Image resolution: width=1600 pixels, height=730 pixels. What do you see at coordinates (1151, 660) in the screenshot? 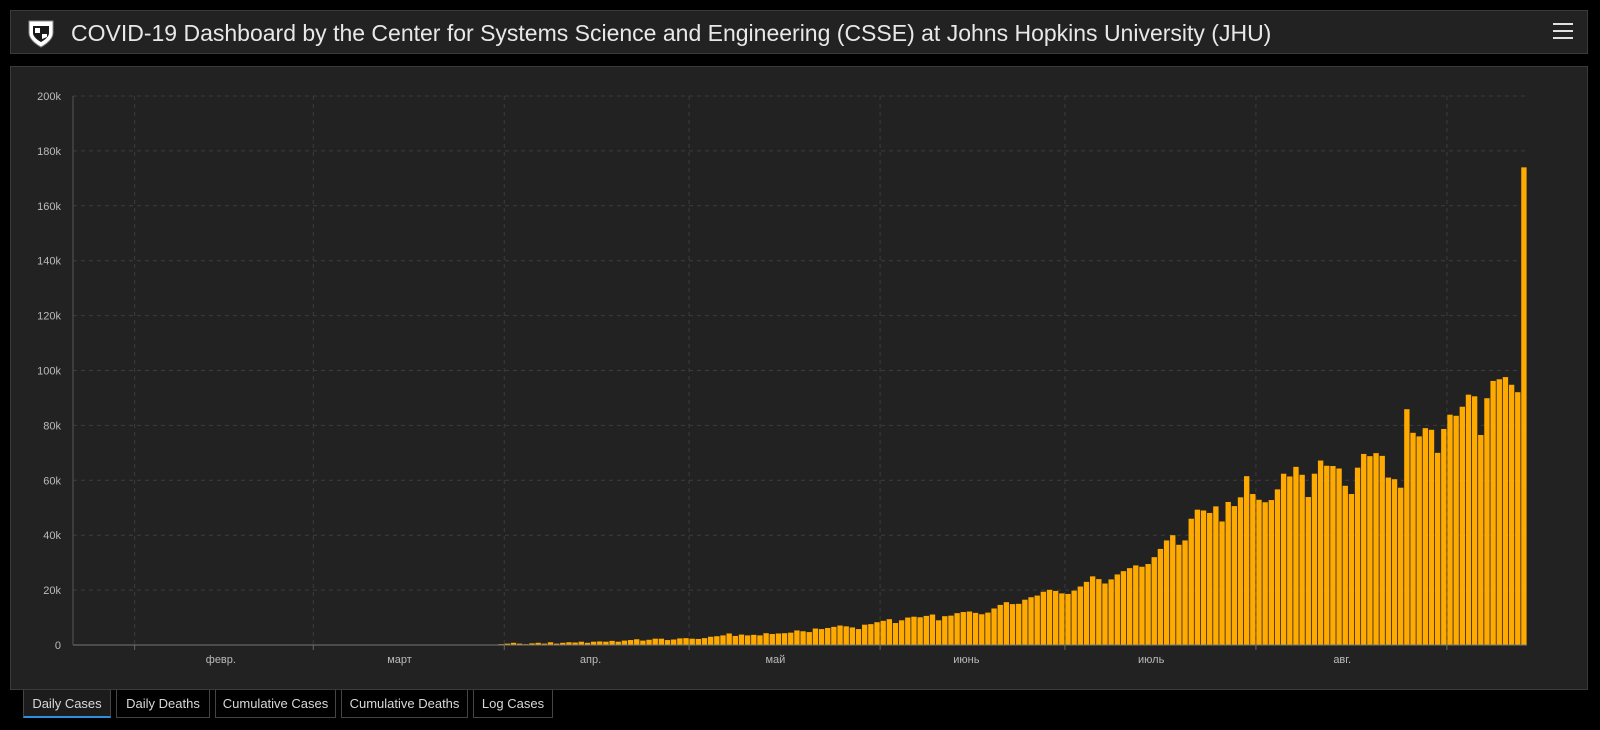
I see `x-tick-label: июль` at bounding box center [1151, 660].